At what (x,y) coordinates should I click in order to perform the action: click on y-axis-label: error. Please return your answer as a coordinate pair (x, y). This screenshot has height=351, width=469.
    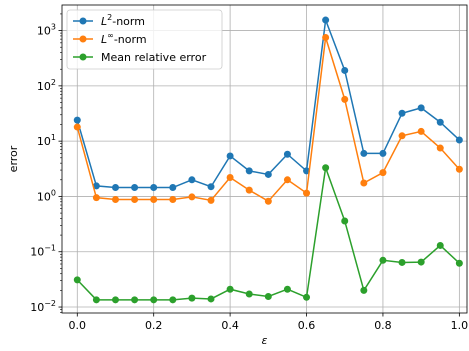
    Looking at the image, I should click on (13, 158).